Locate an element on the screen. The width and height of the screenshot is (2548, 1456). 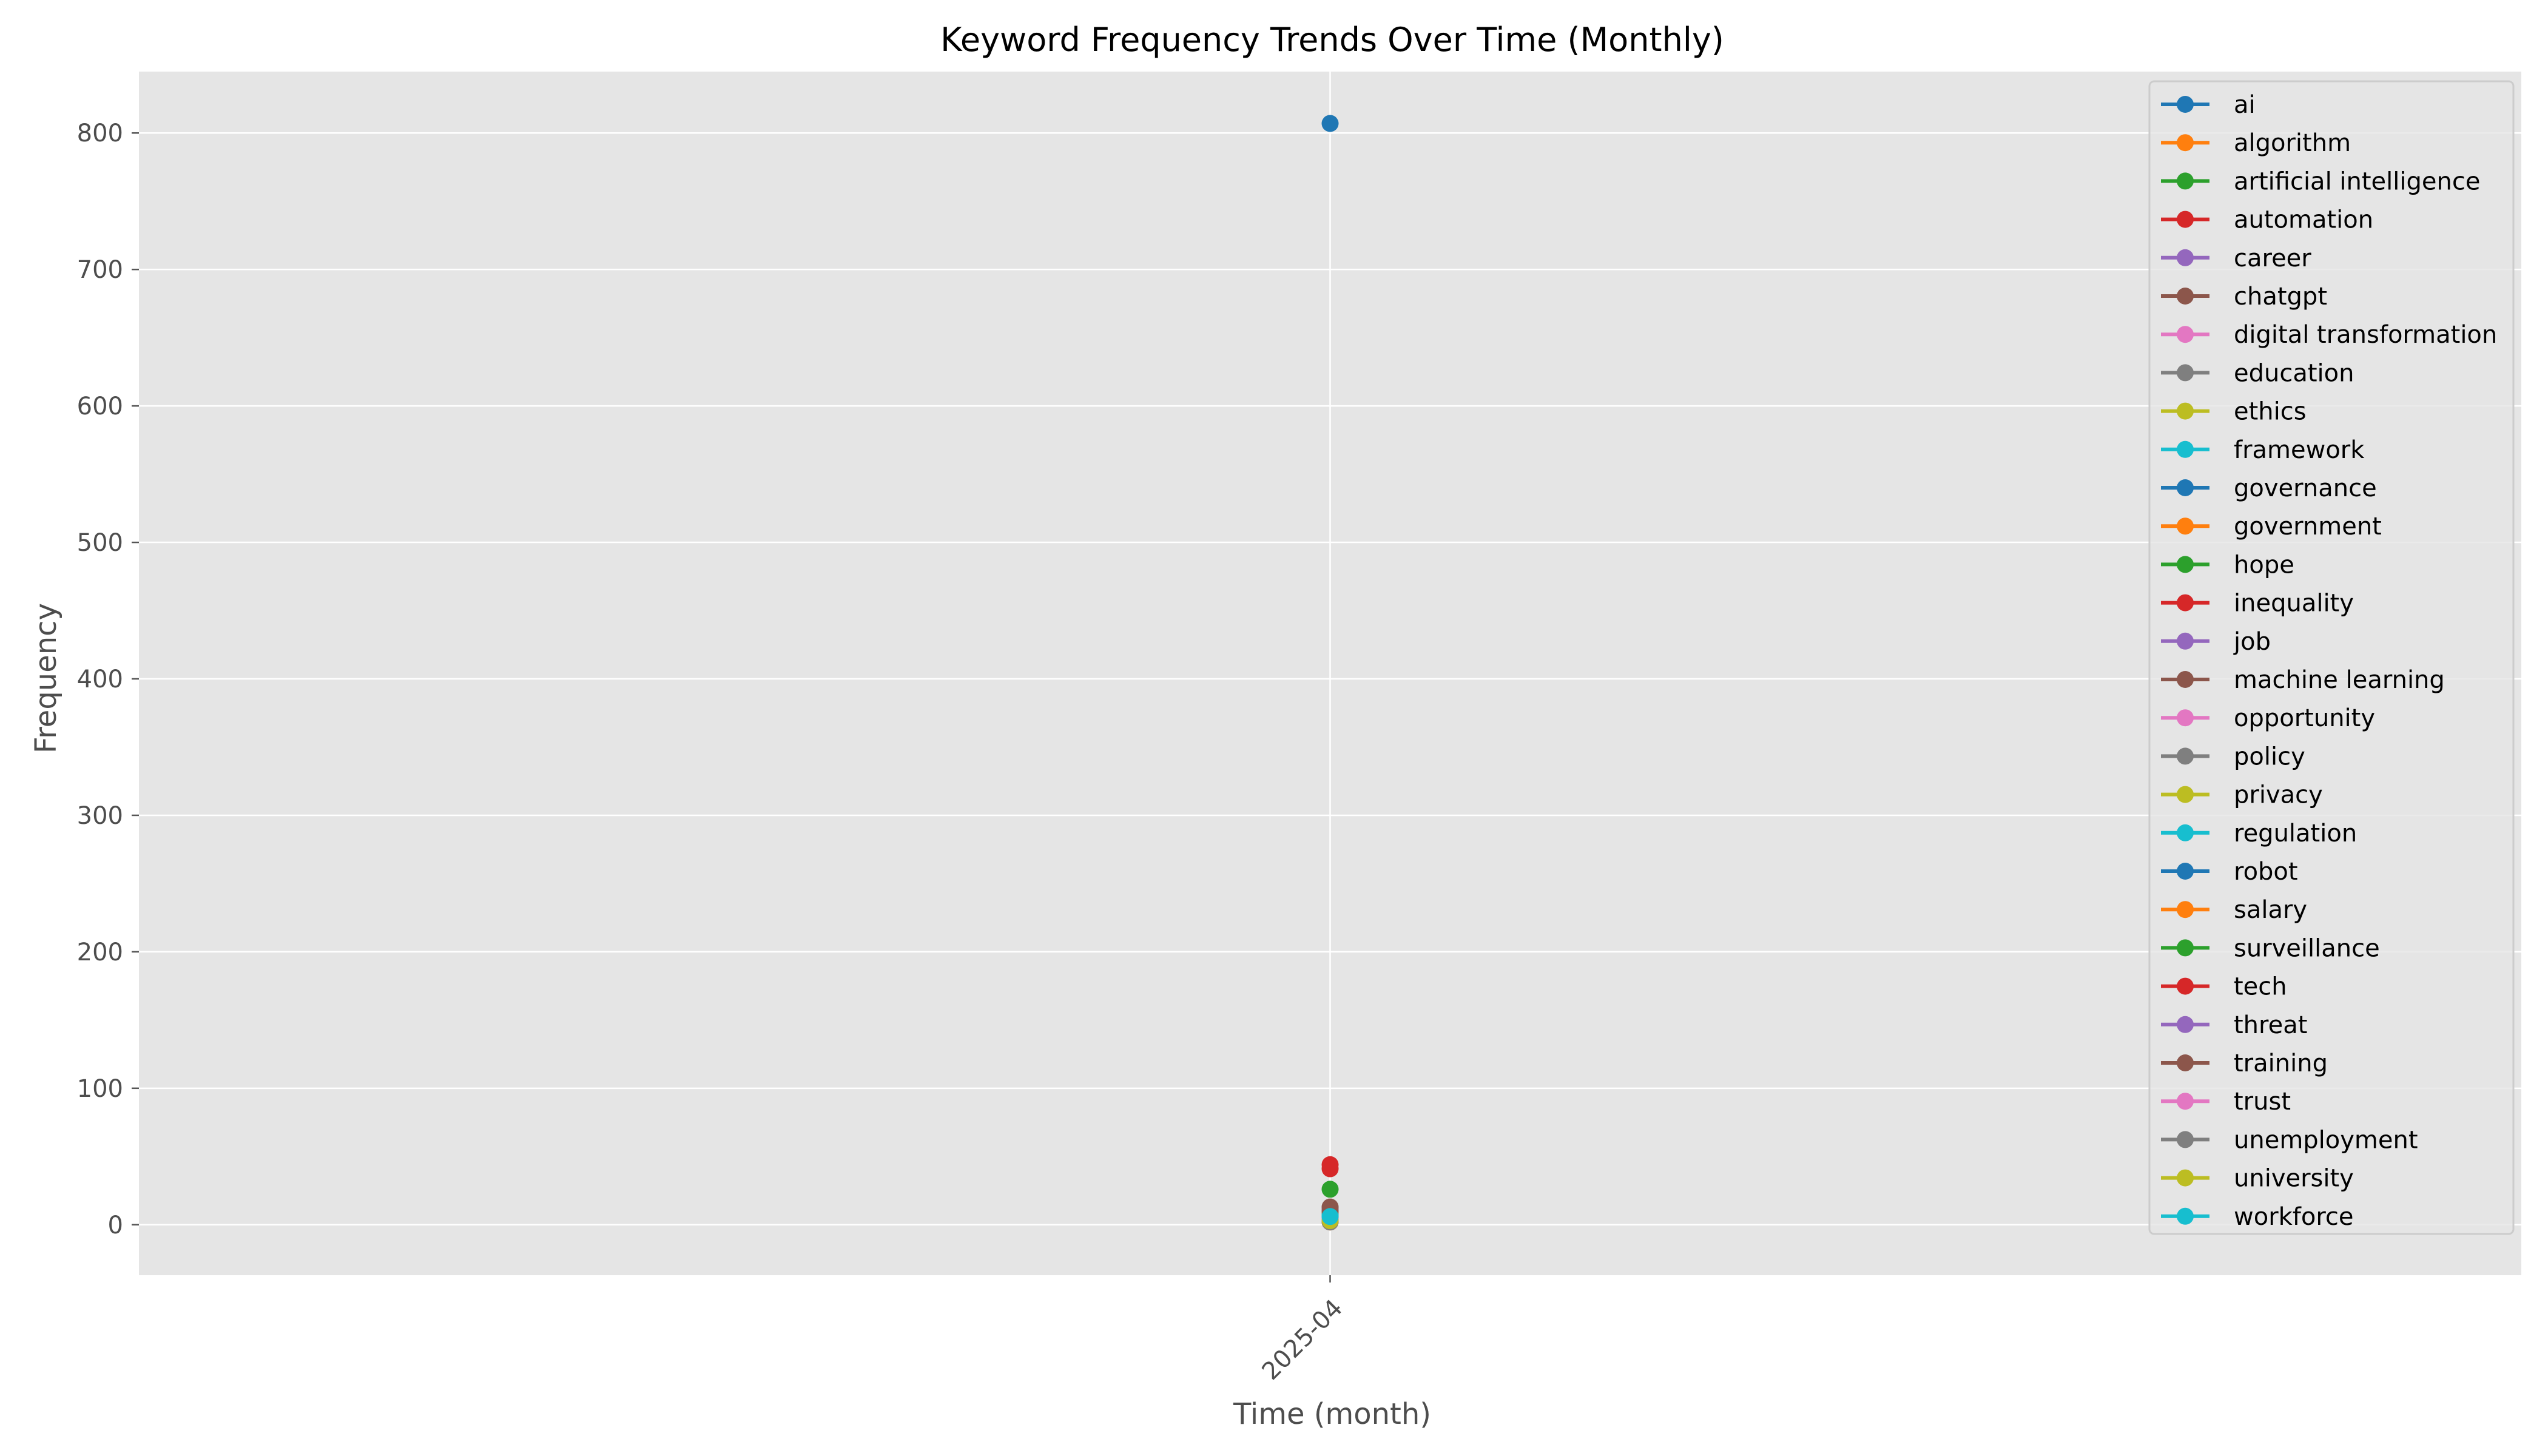
legend-item: workforce is located at coordinates (2257, 1217).